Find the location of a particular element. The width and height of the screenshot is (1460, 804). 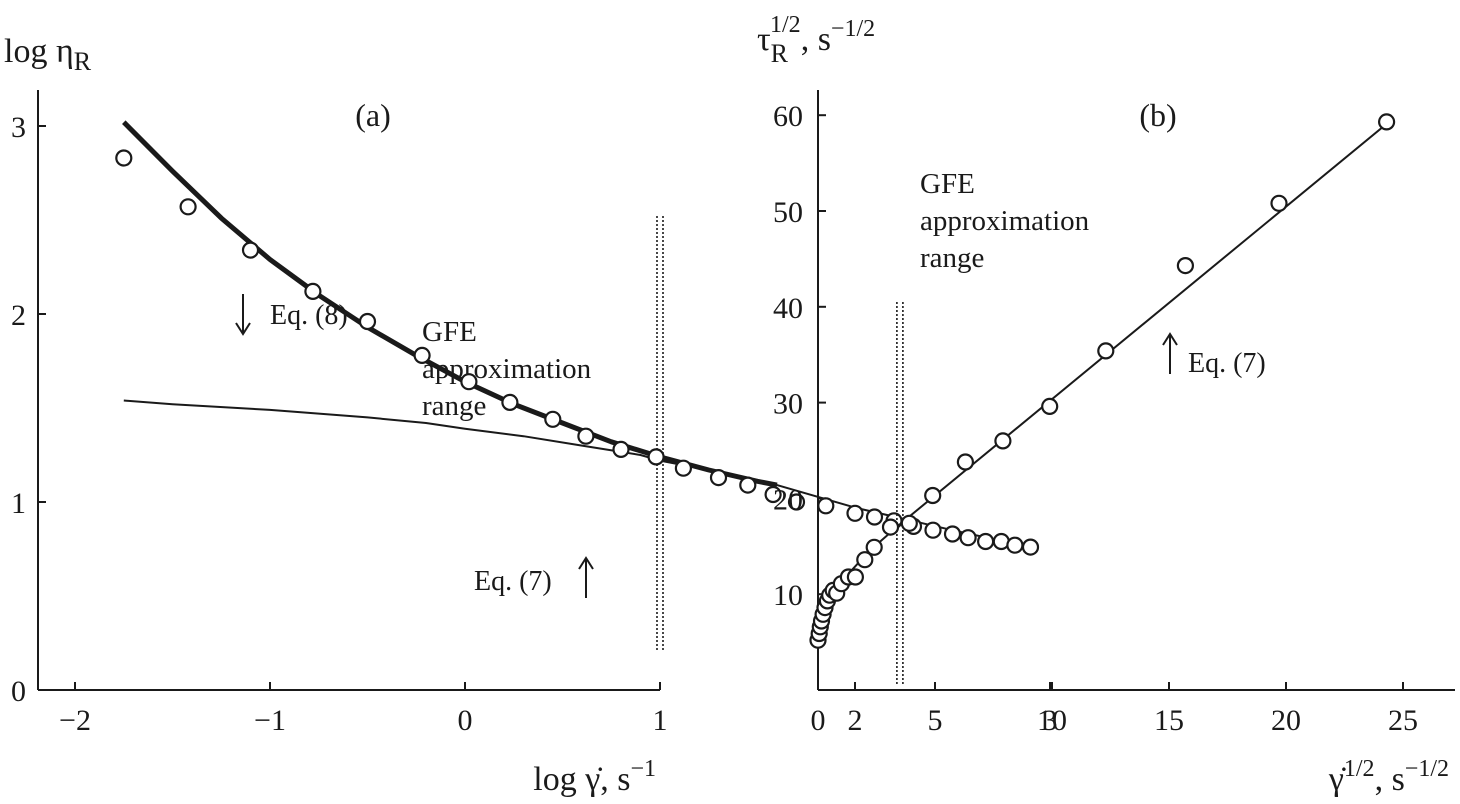

eq7-label-a: Eq. (7) is located at coordinates (513, 581).